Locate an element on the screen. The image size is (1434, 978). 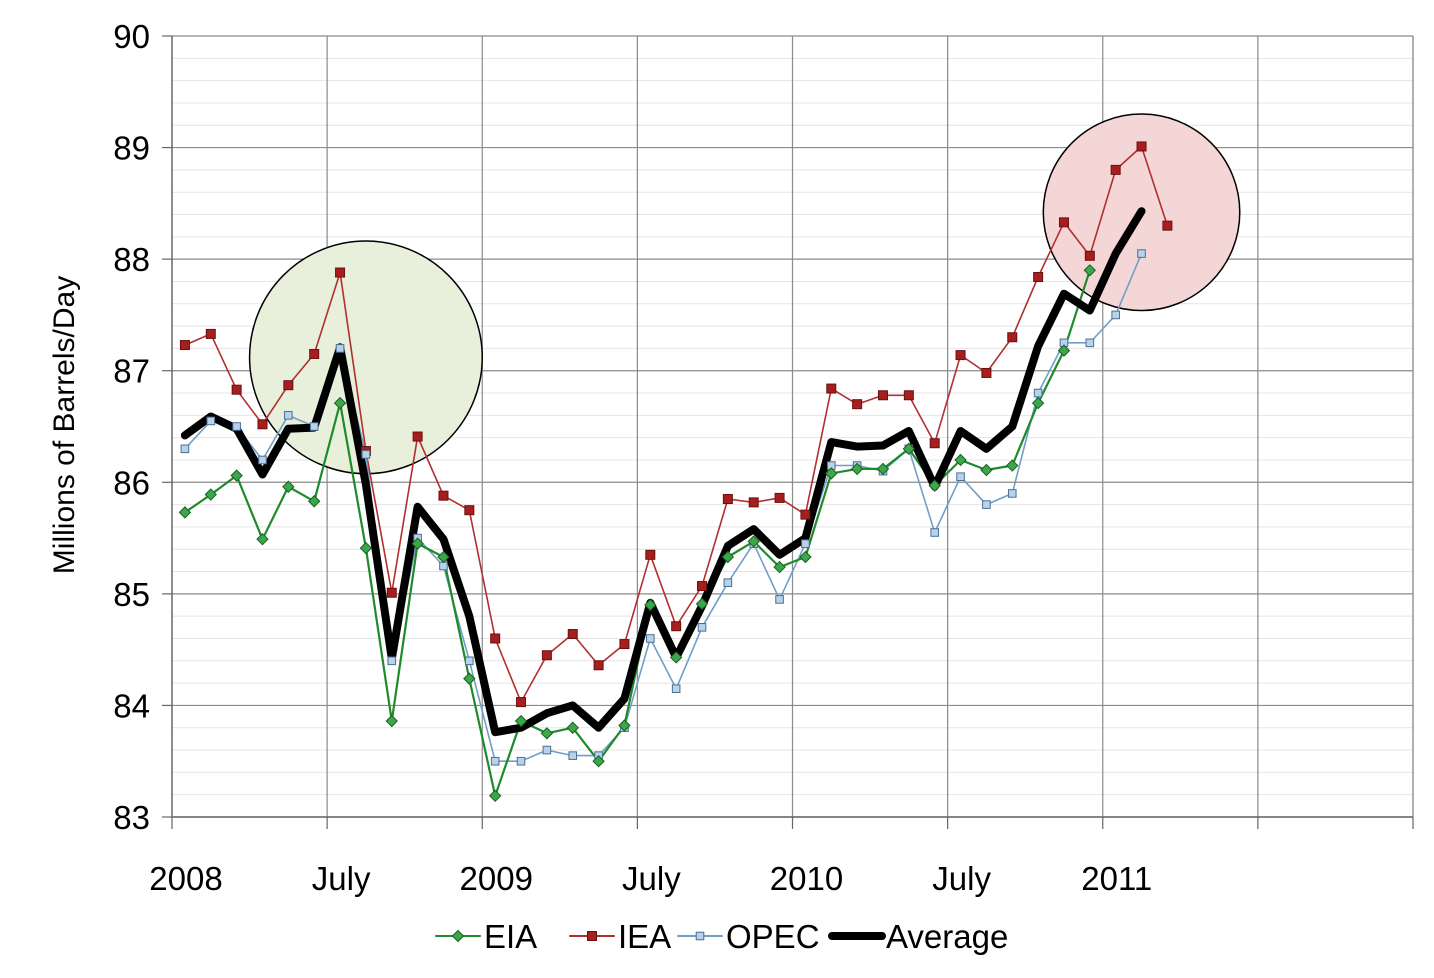
y-tick-label: 90 is located at coordinates (131, 36).